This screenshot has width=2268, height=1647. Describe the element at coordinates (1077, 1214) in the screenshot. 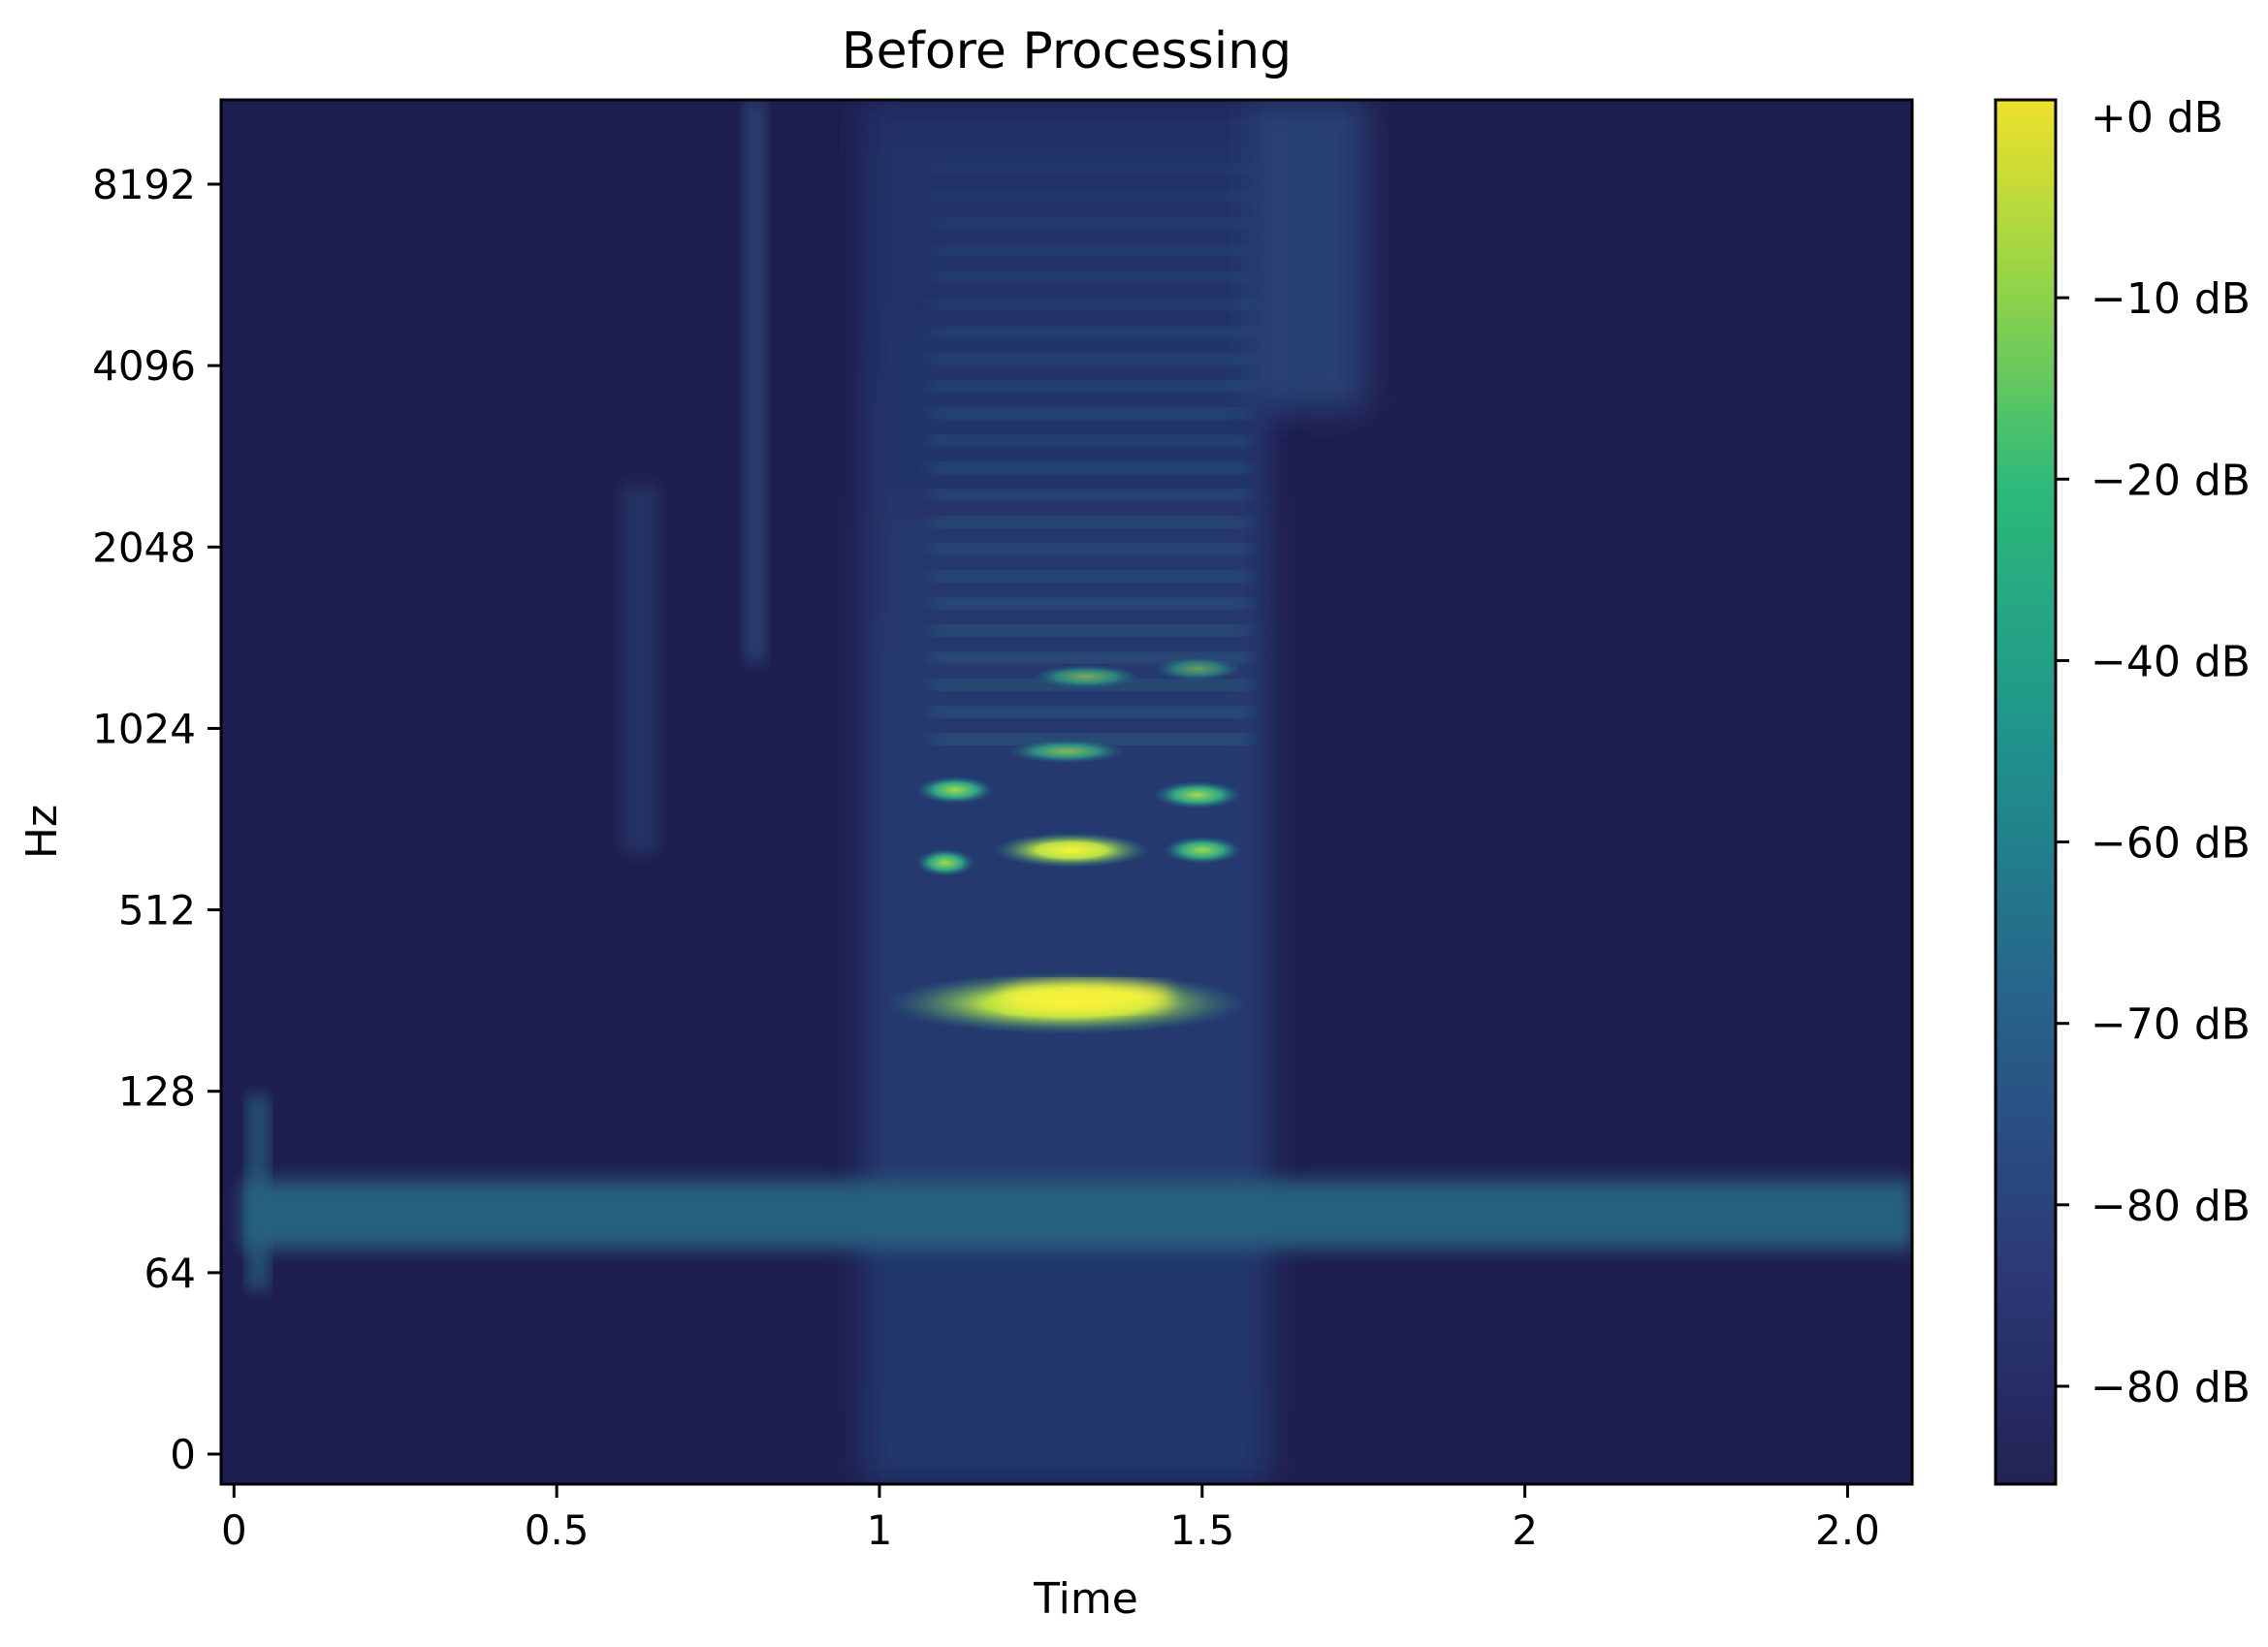

I see `hum-band` at that location.